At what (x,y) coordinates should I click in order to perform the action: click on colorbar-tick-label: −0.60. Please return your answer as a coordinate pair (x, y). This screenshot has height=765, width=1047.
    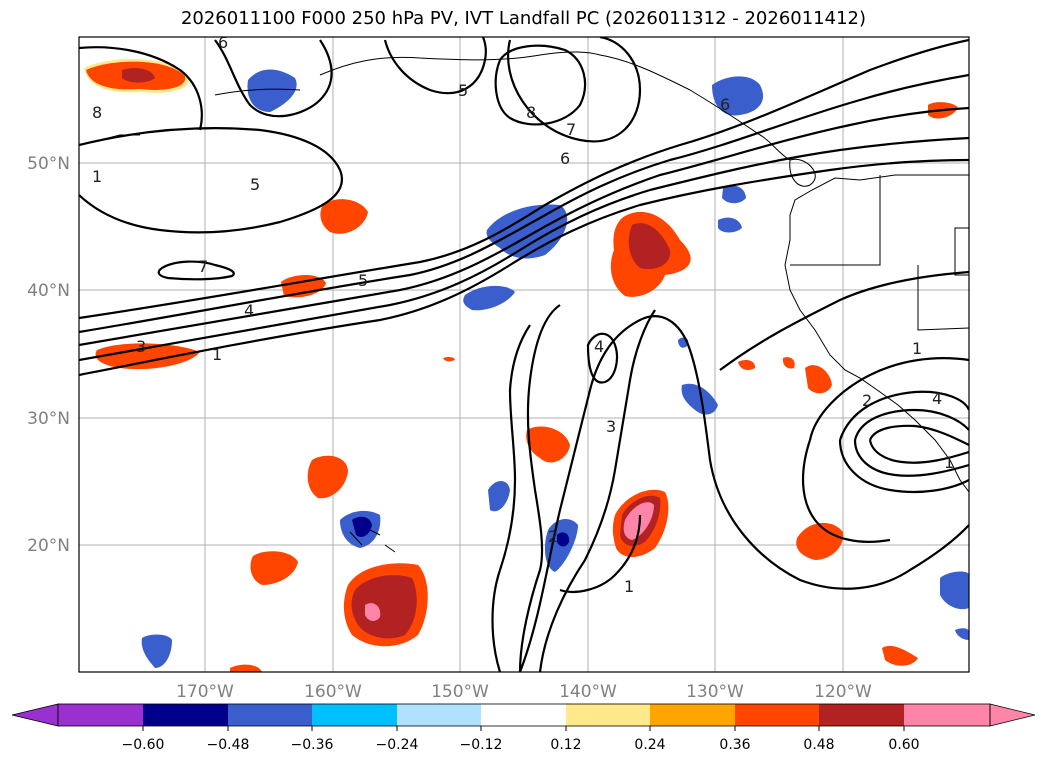
    Looking at the image, I should click on (143, 745).